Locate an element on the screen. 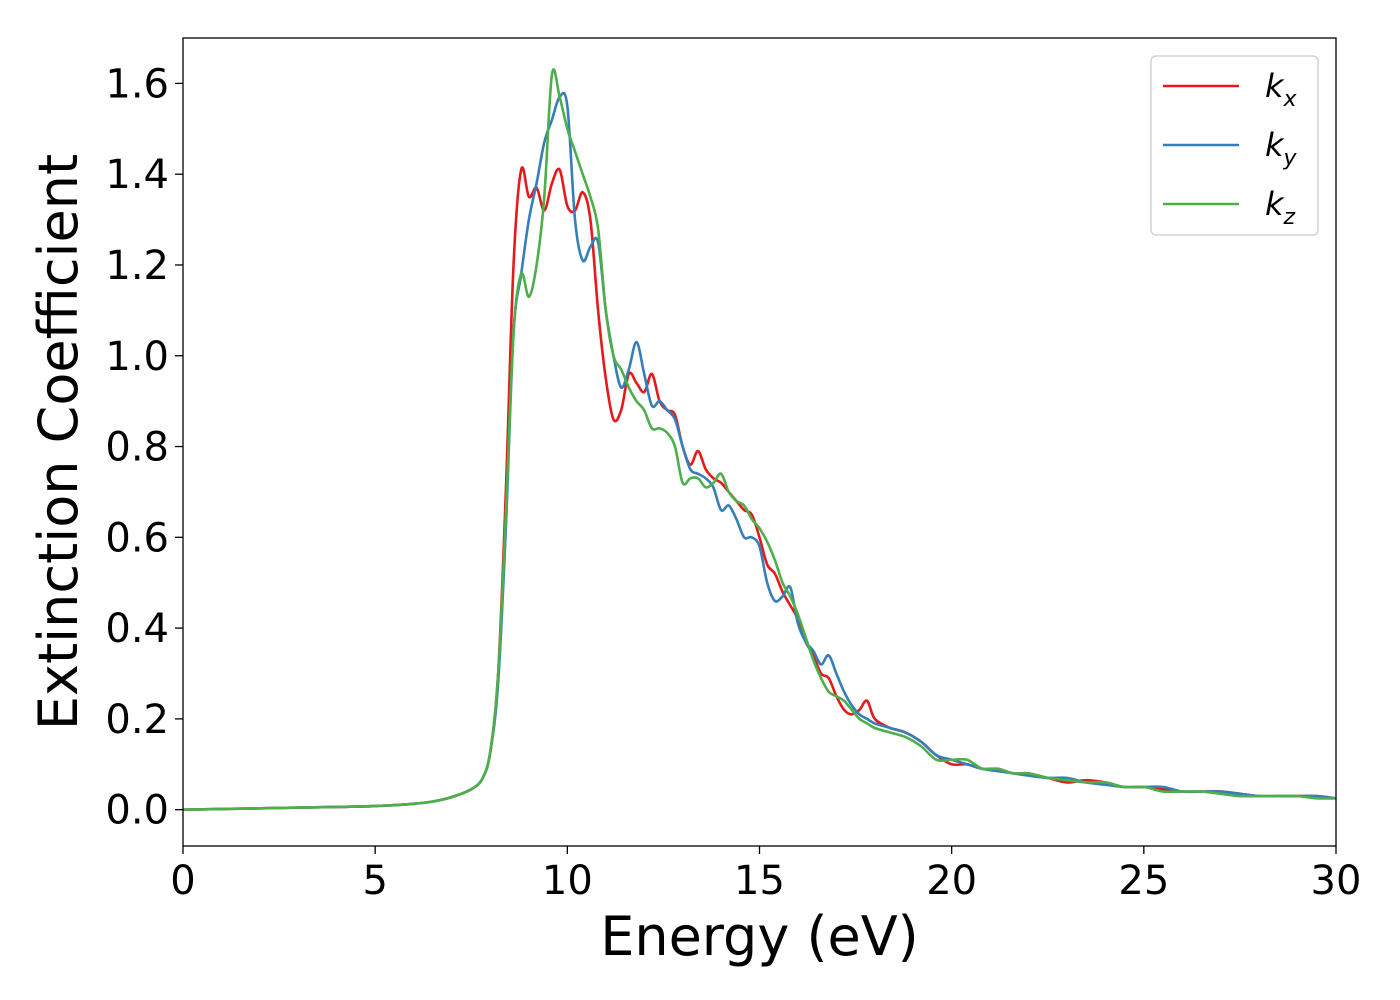 The height and width of the screenshot is (1000, 1400). y-tick-label: 0.4 is located at coordinates (137, 629).